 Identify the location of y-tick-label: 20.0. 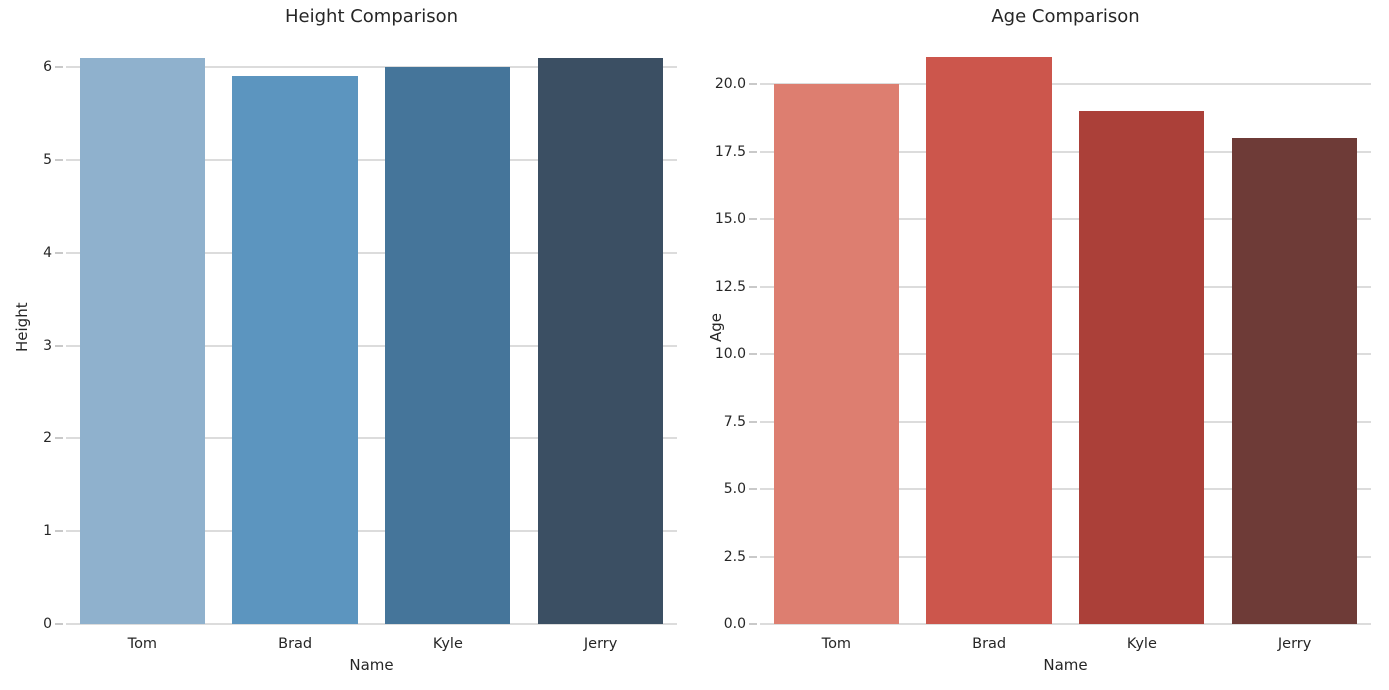
(730, 84).